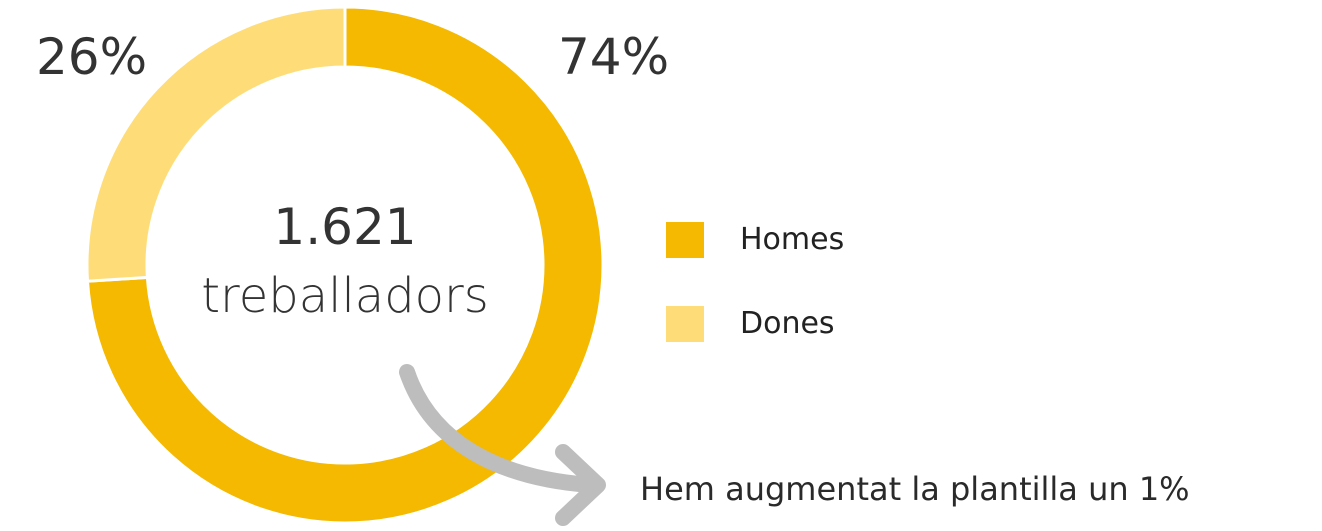 The height and width of the screenshot is (531, 1322). I want to click on center-label: treballadors, so click(345, 296).